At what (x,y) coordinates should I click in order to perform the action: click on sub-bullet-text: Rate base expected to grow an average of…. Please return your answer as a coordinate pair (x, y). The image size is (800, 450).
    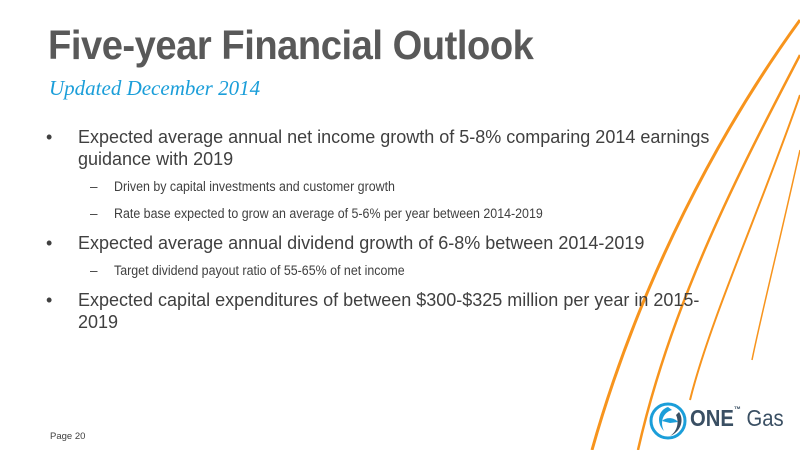
    Looking at the image, I should click on (328, 213).